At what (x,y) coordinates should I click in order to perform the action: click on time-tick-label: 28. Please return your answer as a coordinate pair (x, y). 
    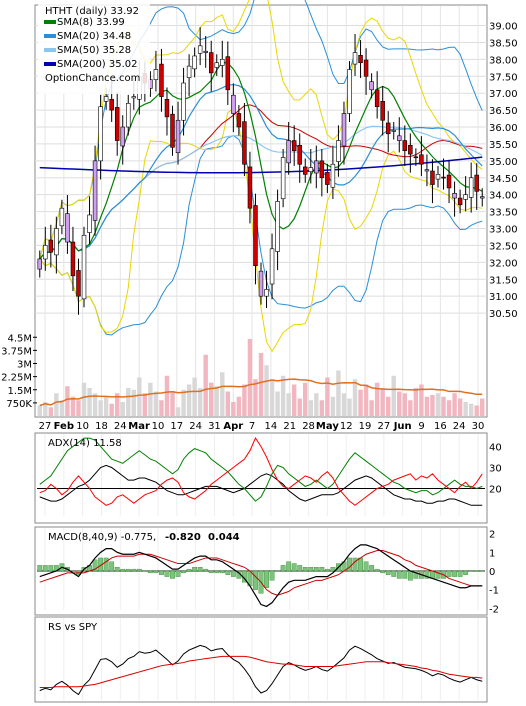
    Looking at the image, I should click on (308, 426).